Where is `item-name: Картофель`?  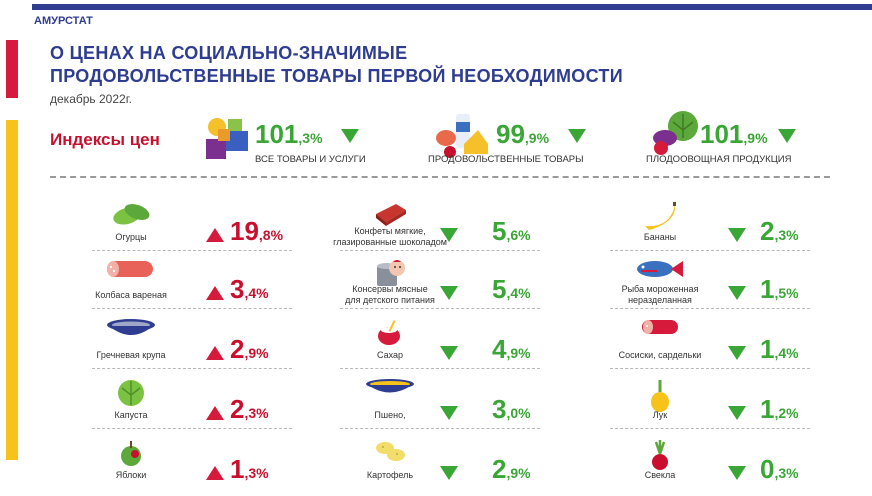
item-name: Картофель is located at coordinates (390, 475).